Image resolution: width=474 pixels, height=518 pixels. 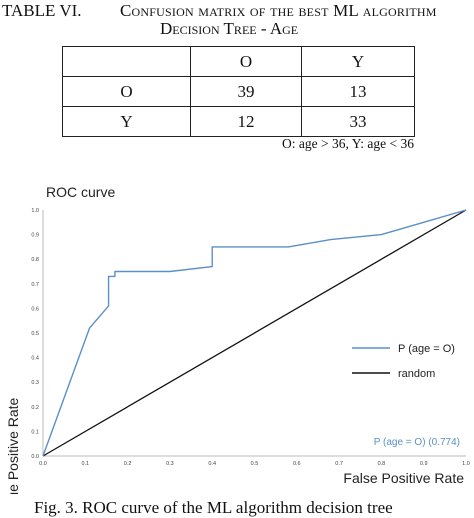 I want to click on table-header-cell: O, so click(x=246, y=61).